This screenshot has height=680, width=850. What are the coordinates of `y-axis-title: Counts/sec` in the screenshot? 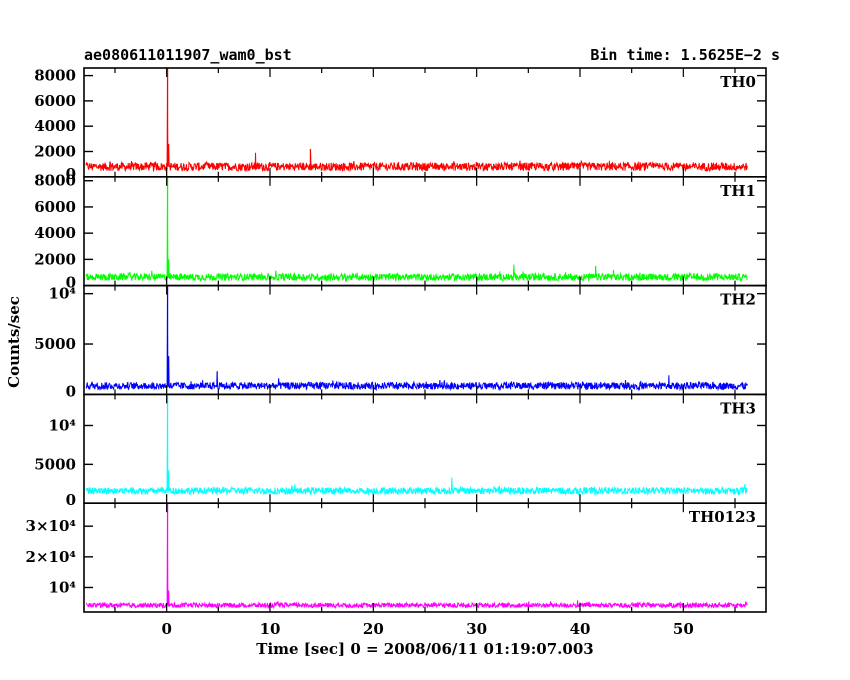 It's located at (14, 342).